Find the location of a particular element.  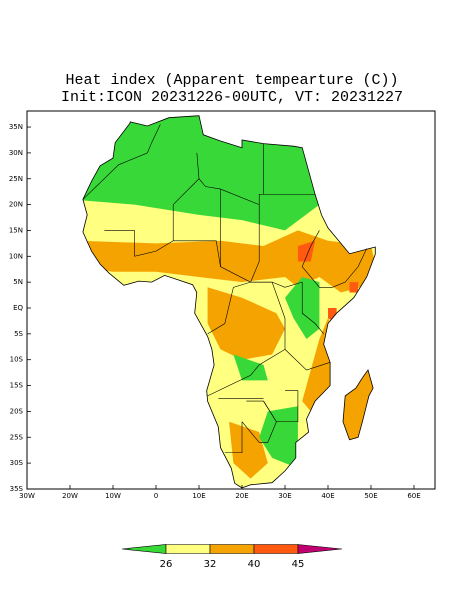

colorbar-label: 40 is located at coordinates (254, 564).